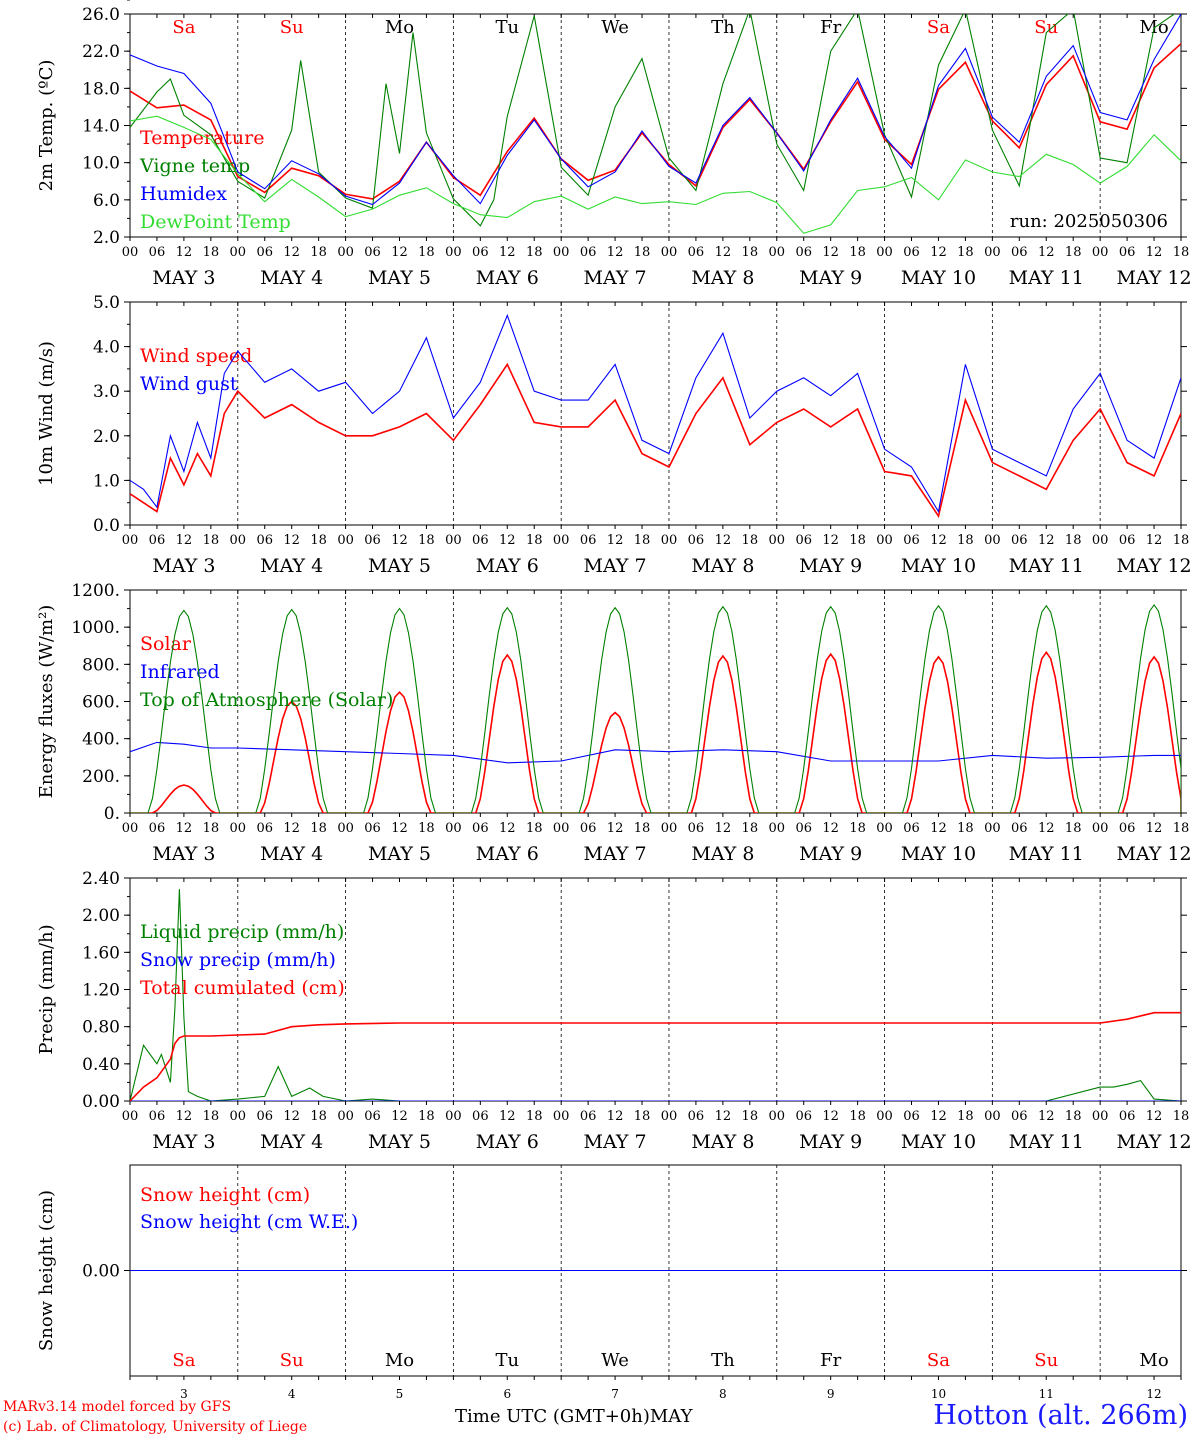 The width and height of the screenshot is (1194, 1440). I want to click on y-tick-label: 3.0, so click(106, 392).